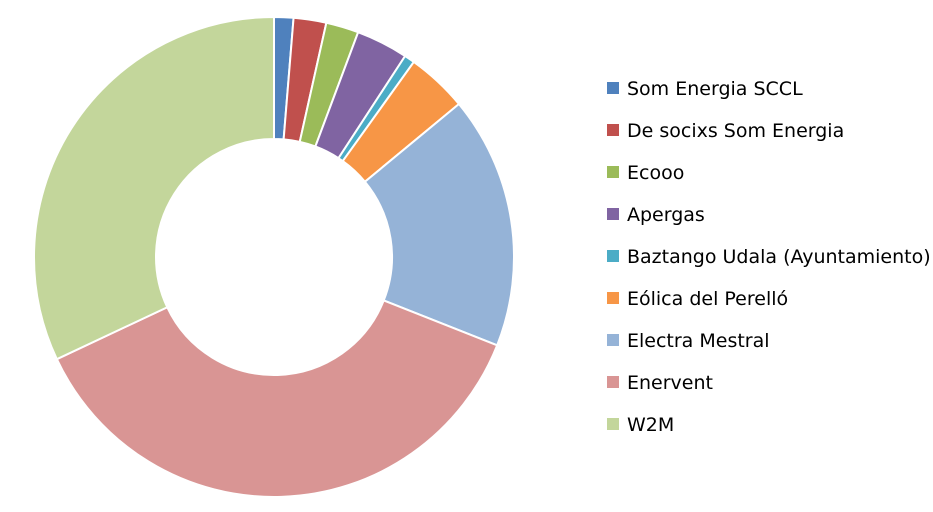 This screenshot has width=933, height=512. I want to click on legend-label: Ecooo, so click(655, 173).